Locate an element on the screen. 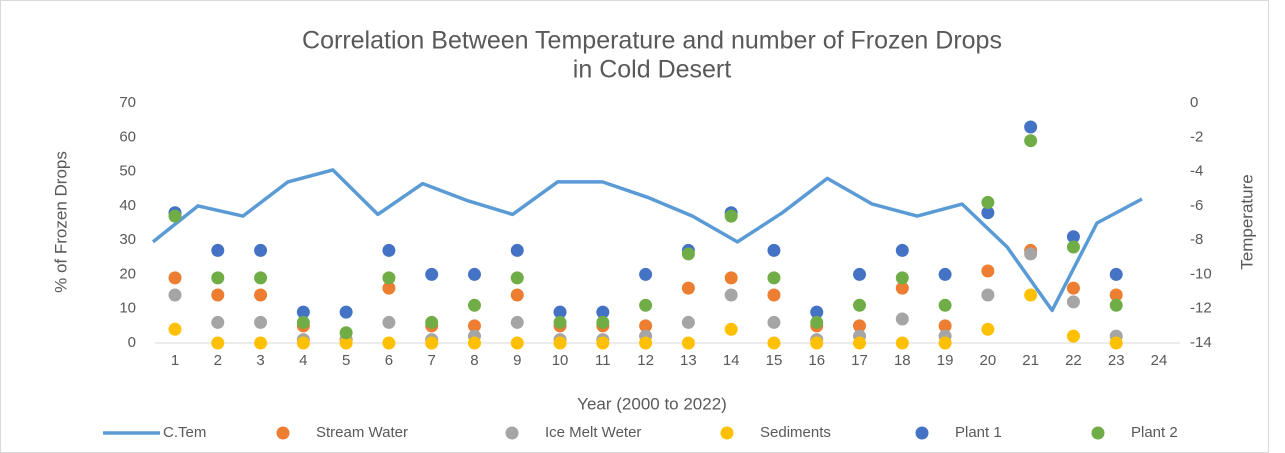 Image resolution: width=1285 pixels, height=453 pixels. y2-tick-label: 0 is located at coordinates (1194, 102).